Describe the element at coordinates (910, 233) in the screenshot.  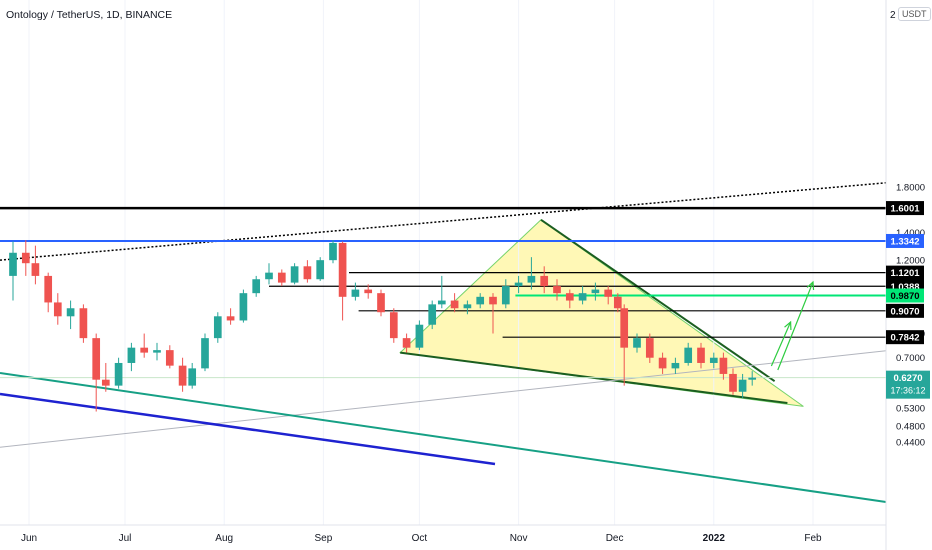
I see `y-tick-label: 1.4000` at that location.